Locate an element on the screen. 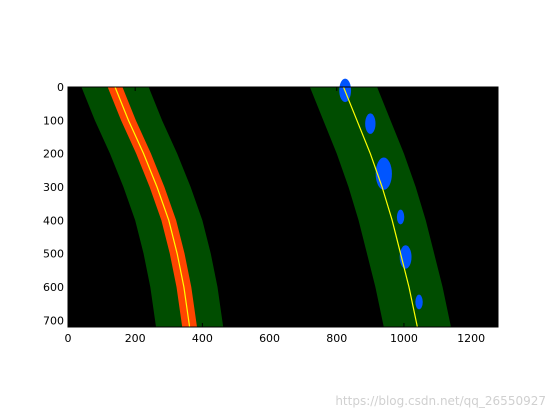 This screenshot has width=554, height=416. y-tick-label: 300 is located at coordinates (53, 187).